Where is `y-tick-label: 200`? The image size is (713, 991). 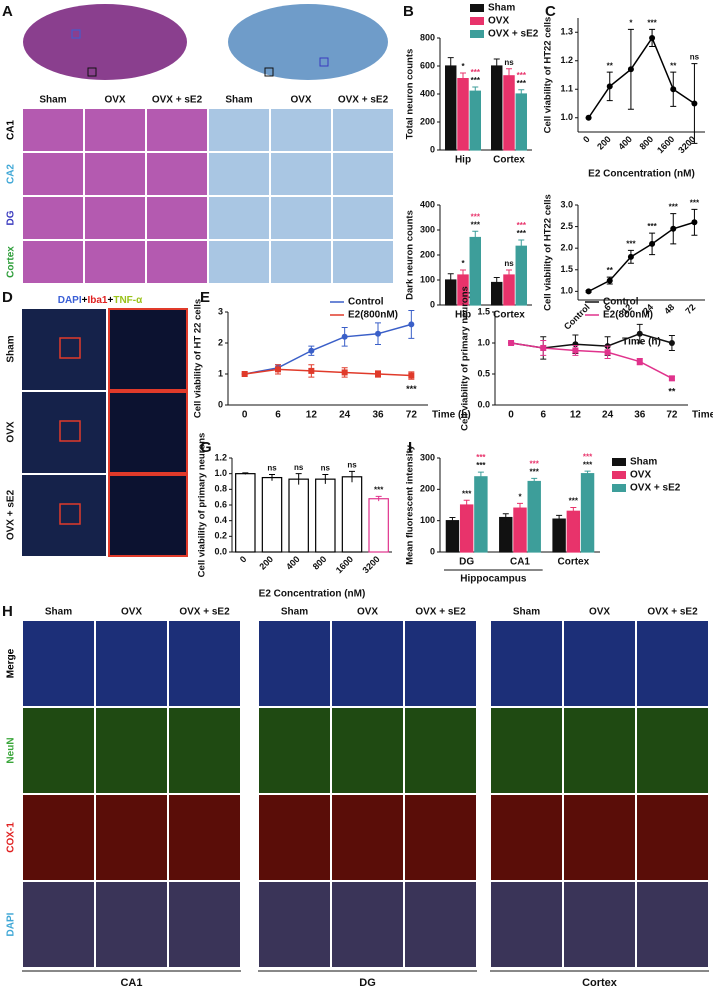 y-tick-label: 200 is located at coordinates (427, 489).